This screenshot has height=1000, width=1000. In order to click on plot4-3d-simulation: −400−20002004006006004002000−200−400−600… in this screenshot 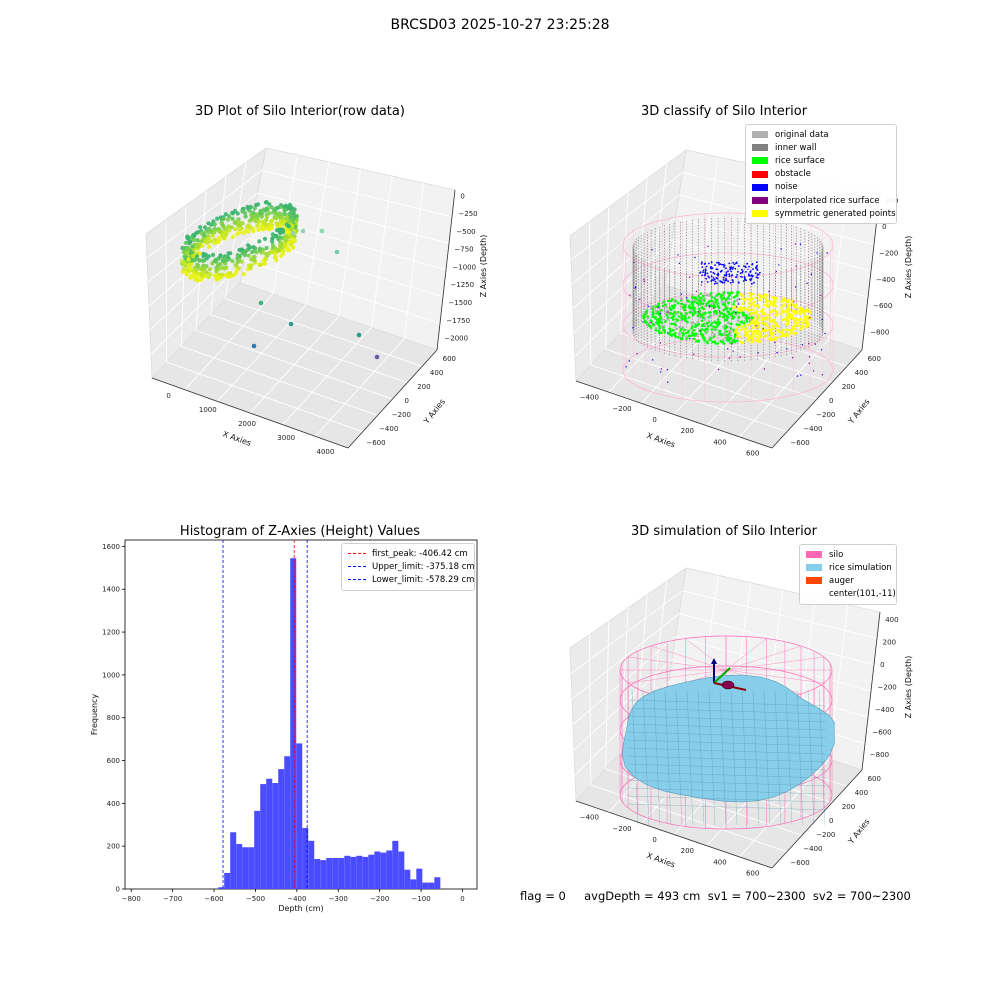, I will do `click(741, 722)`.